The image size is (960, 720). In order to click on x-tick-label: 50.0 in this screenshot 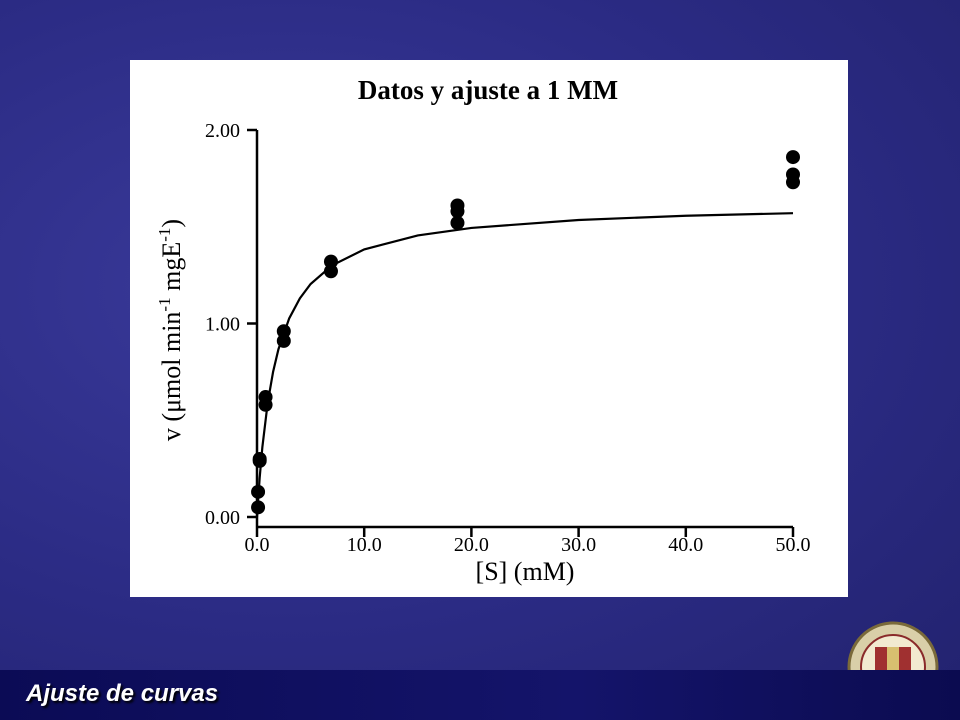, I will do `click(793, 545)`.